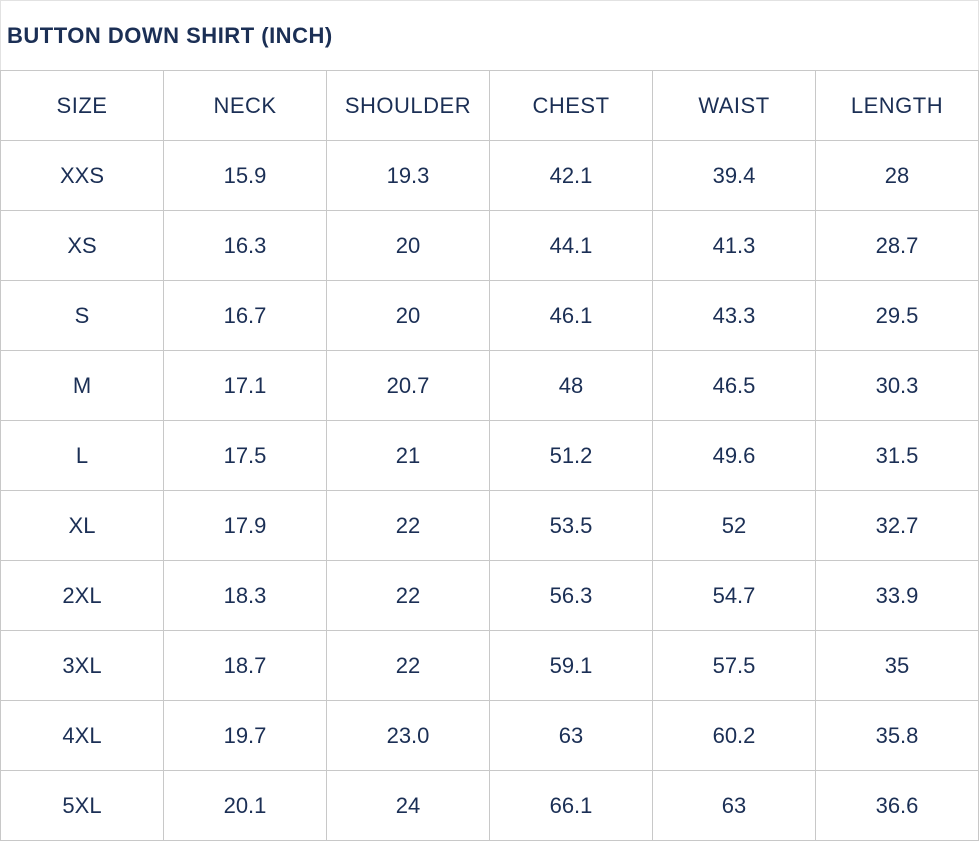 The image size is (979, 841). Describe the element at coordinates (82, 175) in the screenshot. I see `cell-size: XXS` at that location.